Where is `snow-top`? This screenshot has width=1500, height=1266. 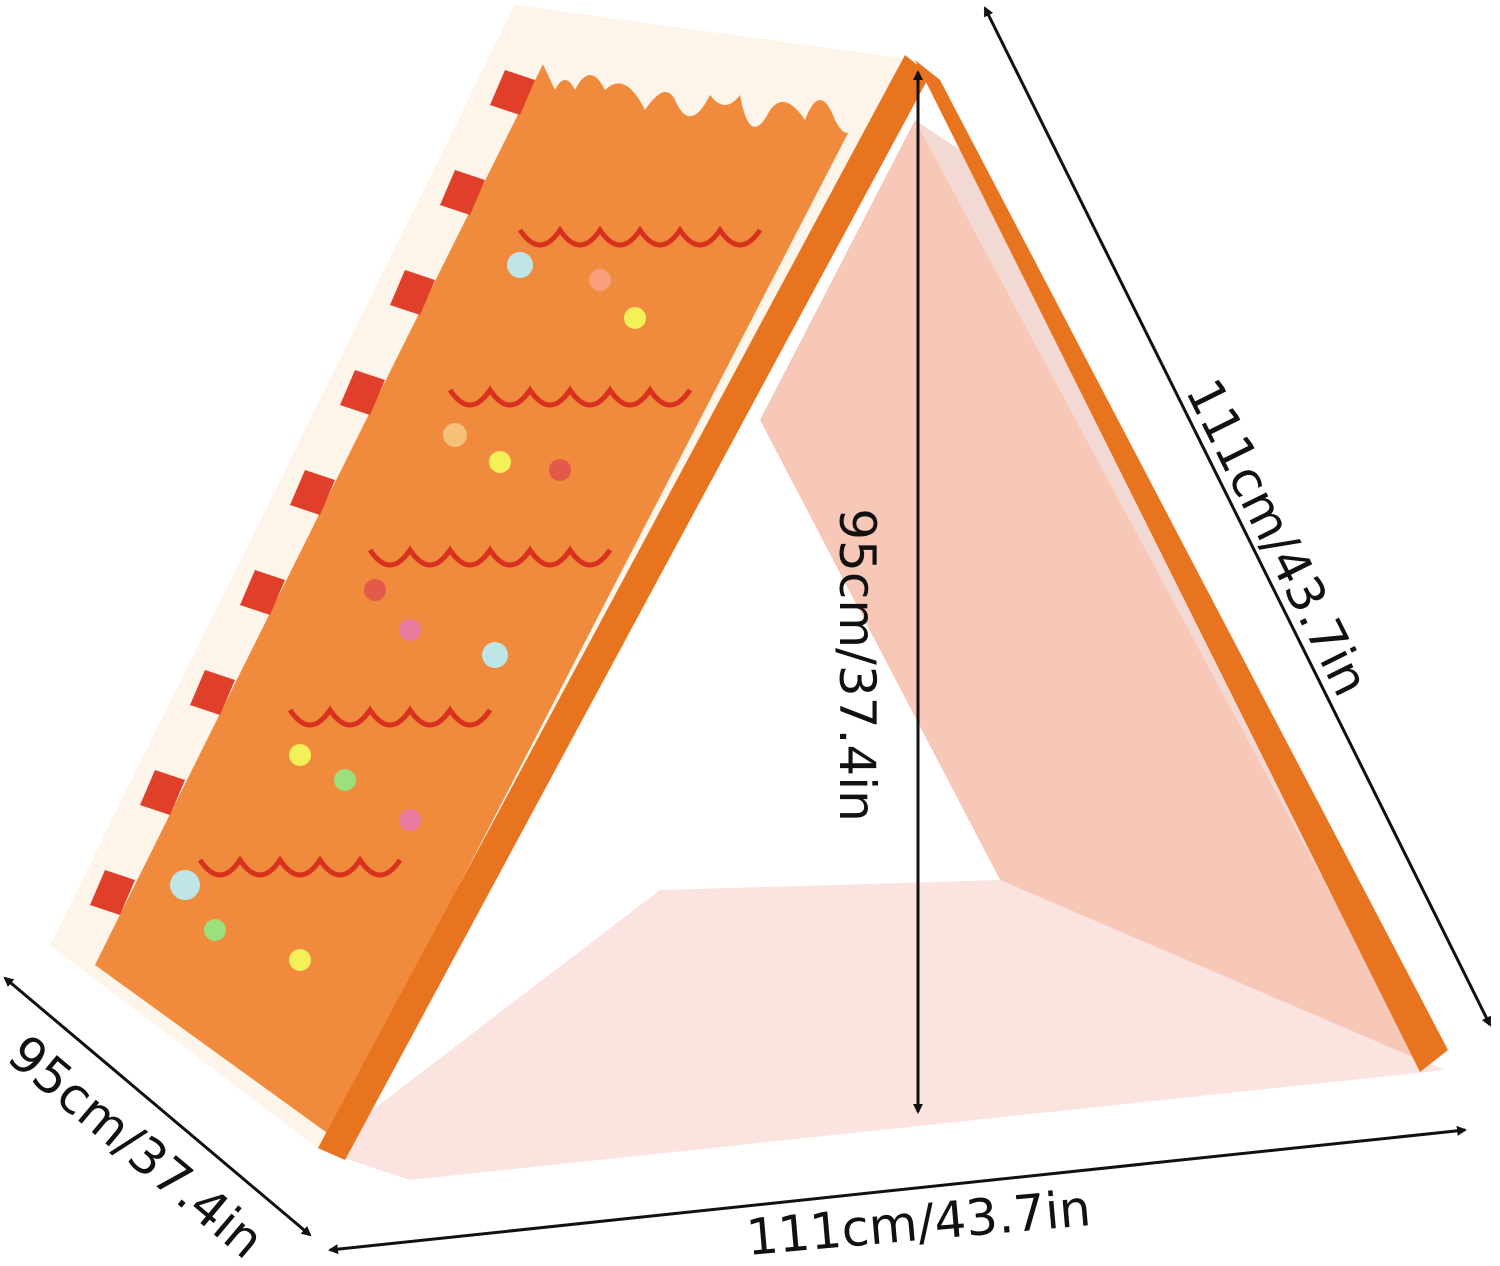
snow-top is located at coordinates (715, 69).